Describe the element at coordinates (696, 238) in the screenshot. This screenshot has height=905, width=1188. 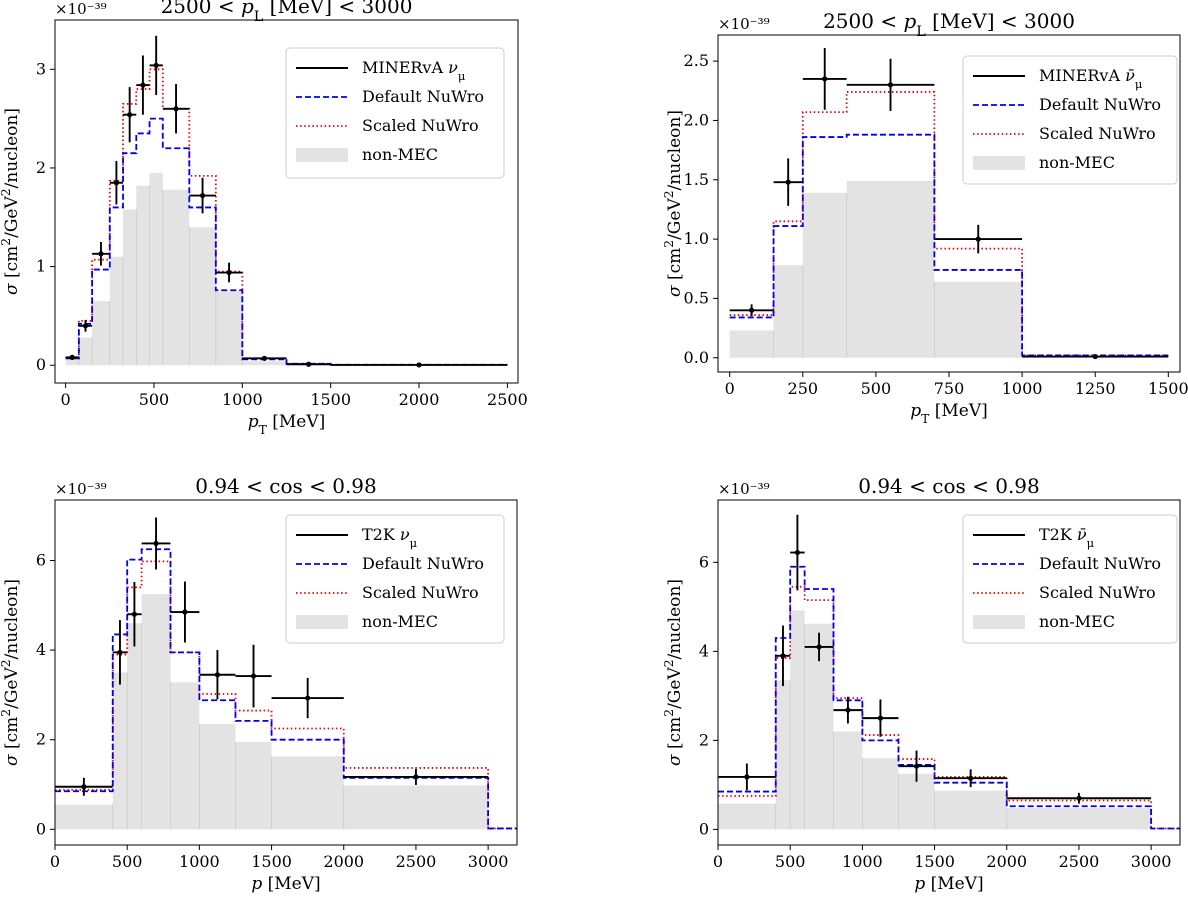
I see `y-tick-label: 1.0` at that location.